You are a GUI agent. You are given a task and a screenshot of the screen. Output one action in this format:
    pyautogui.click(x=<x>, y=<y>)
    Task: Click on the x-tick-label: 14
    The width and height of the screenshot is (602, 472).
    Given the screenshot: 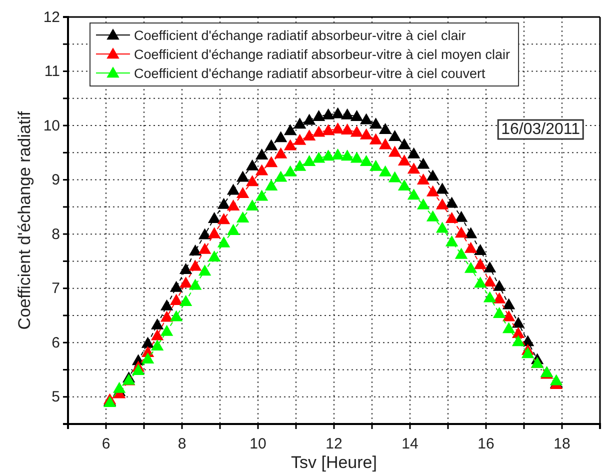 What is the action you would take?
    pyautogui.click(x=410, y=444)
    